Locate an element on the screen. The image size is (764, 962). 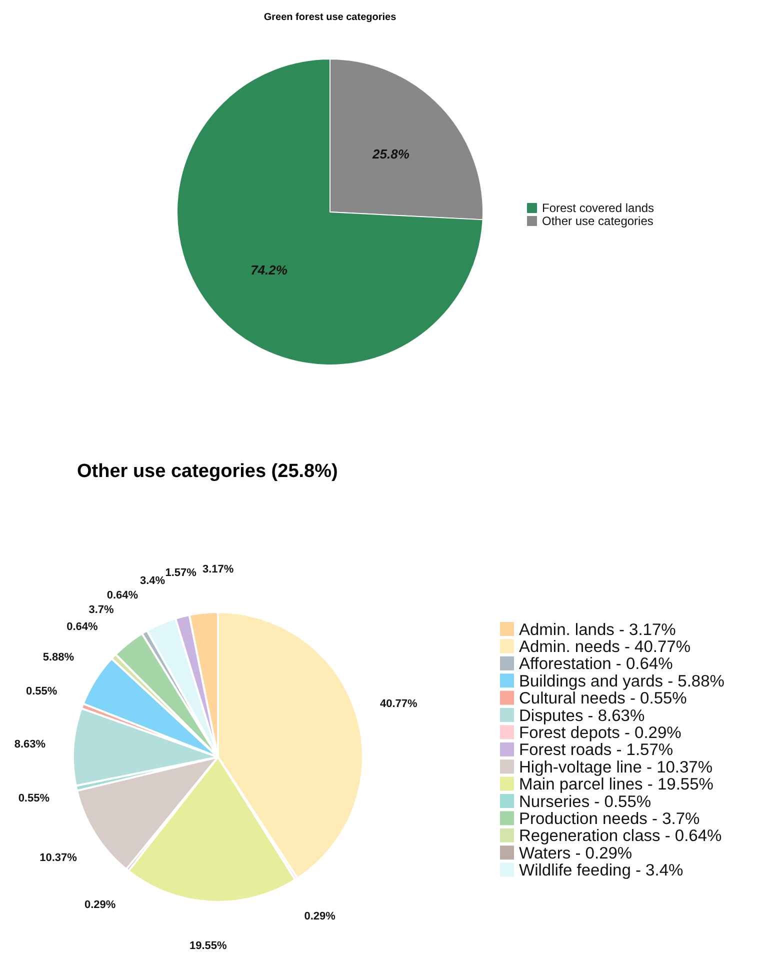
legend-label: Afforestation - 0.64% is located at coordinates (596, 664).